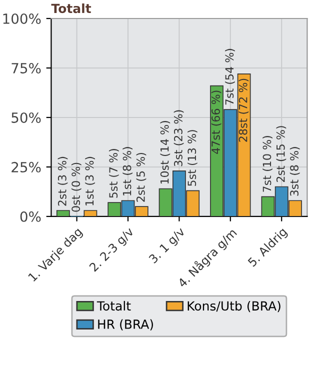  I want to click on data-label: 1st (3 %), so click(90, 181).